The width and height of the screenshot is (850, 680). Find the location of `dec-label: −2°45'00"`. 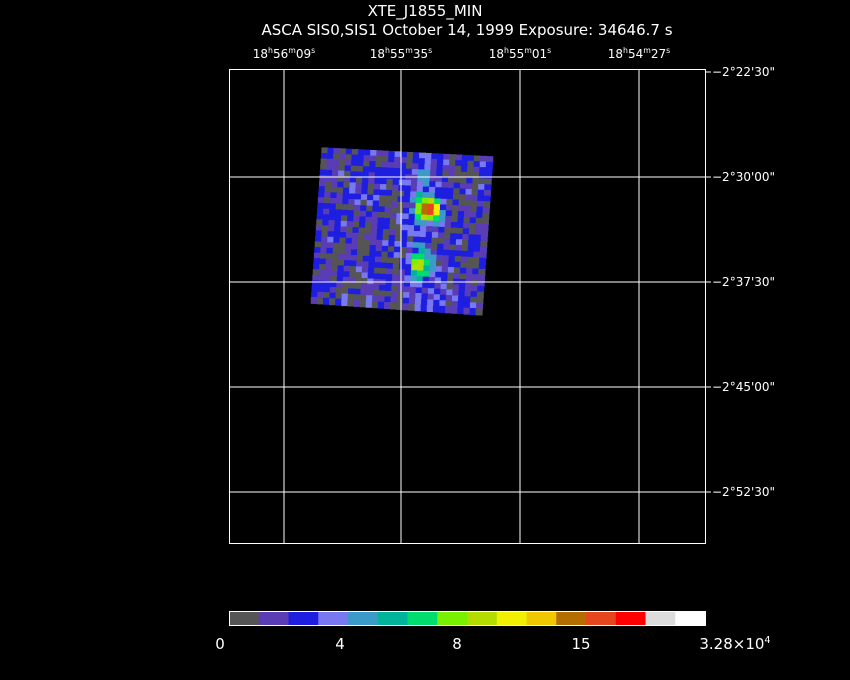

dec-label: −2°45'00" is located at coordinates (743, 387).